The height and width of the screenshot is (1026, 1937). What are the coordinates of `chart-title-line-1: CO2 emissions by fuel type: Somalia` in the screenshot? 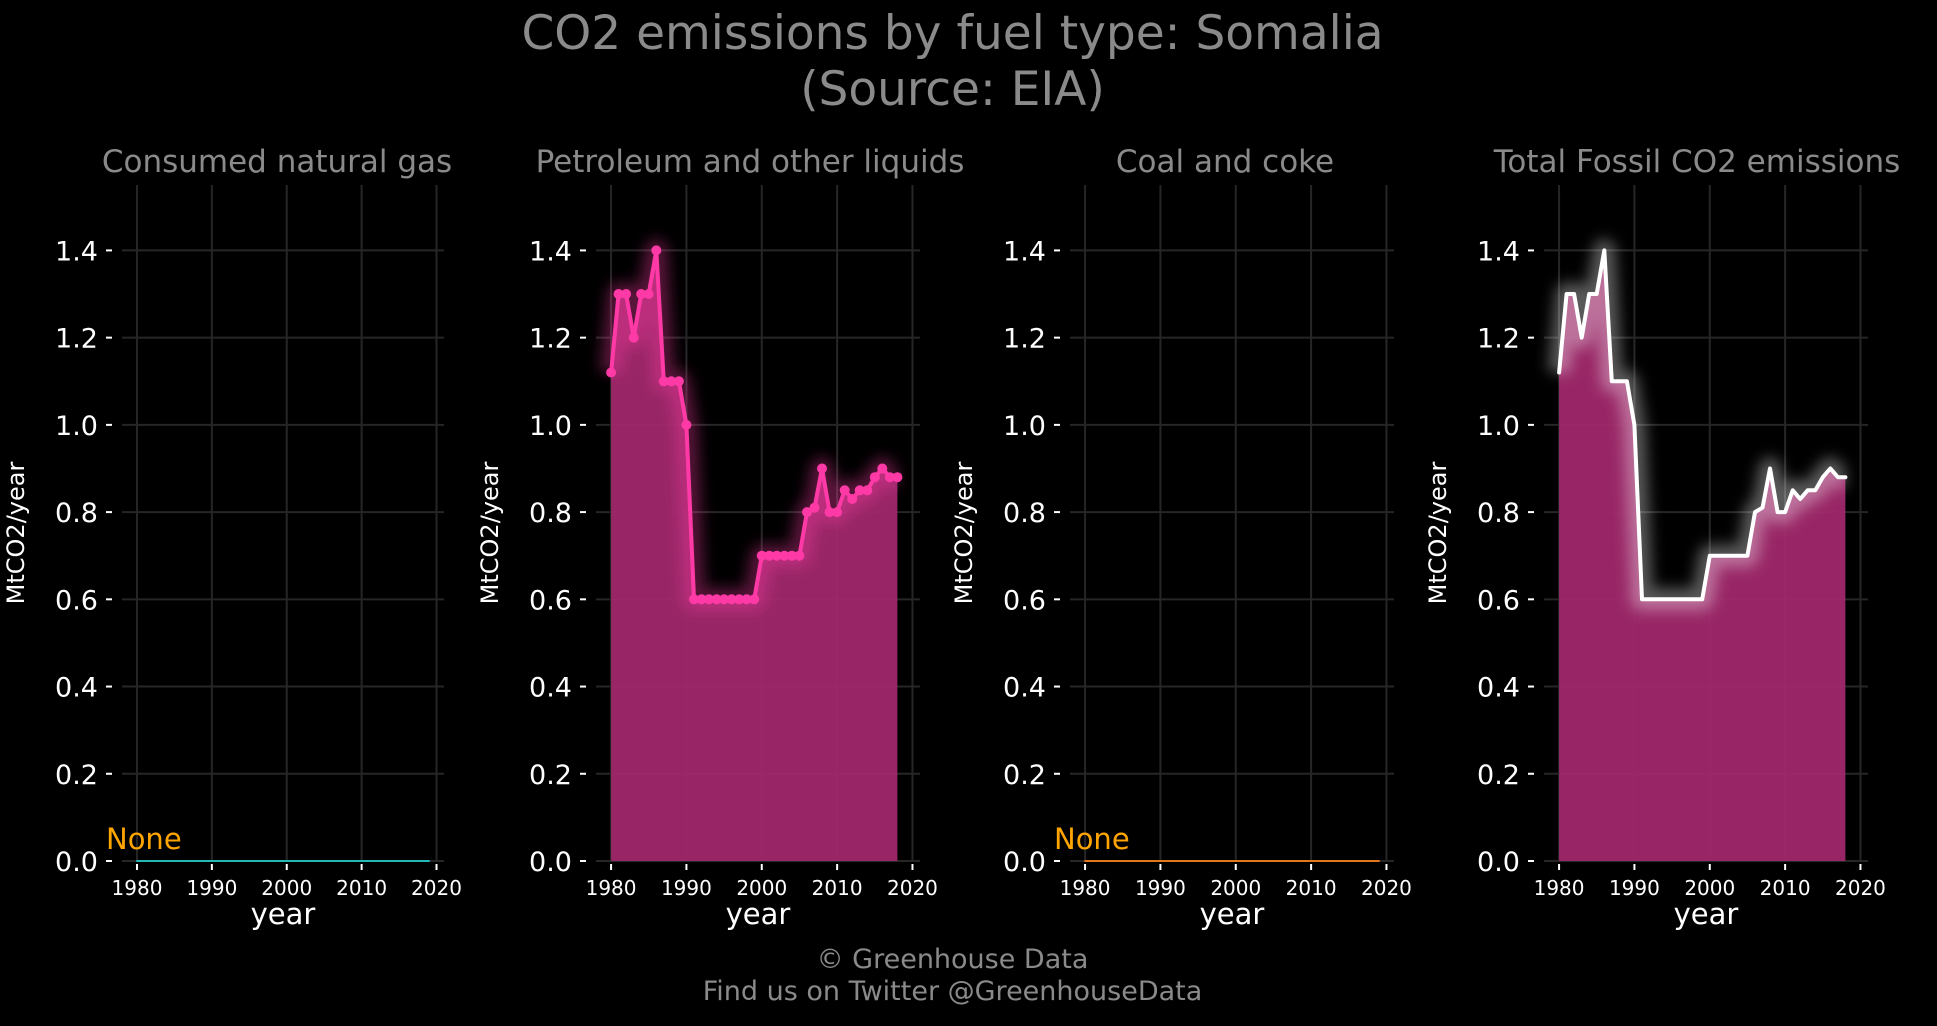 It's located at (952, 33).